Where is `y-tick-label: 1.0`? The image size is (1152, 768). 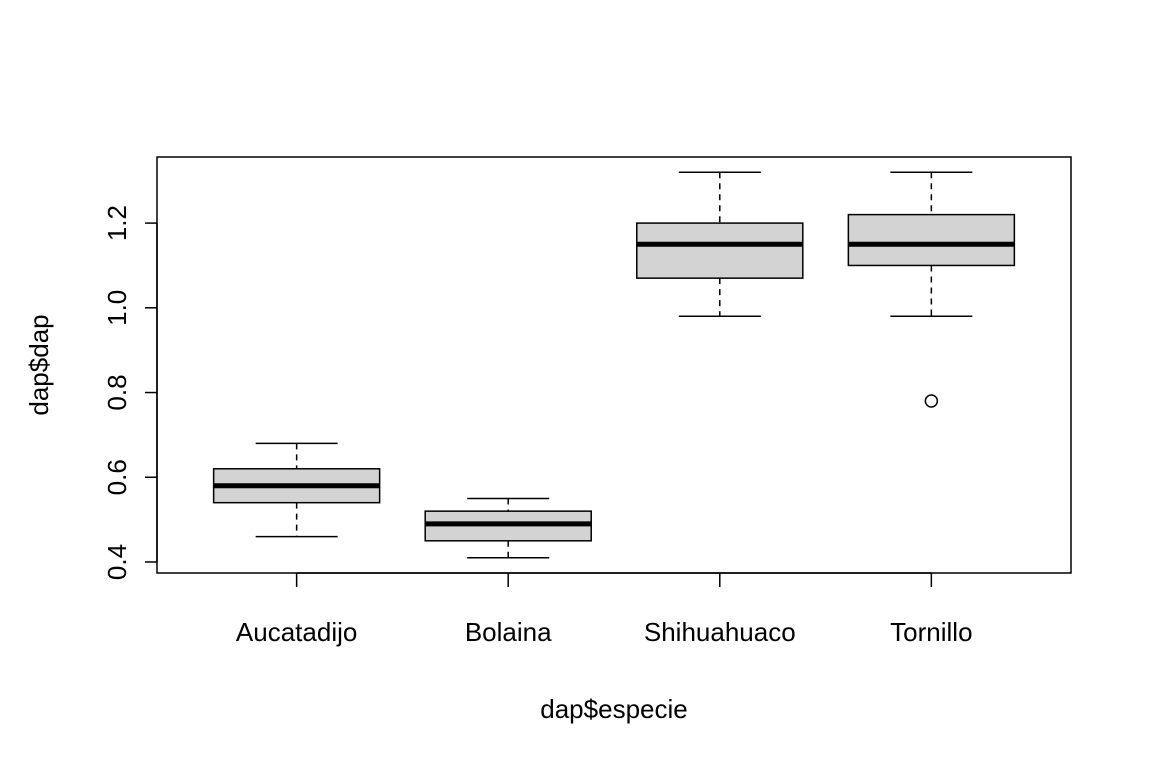 y-tick-label: 1.0 is located at coordinates (117, 308).